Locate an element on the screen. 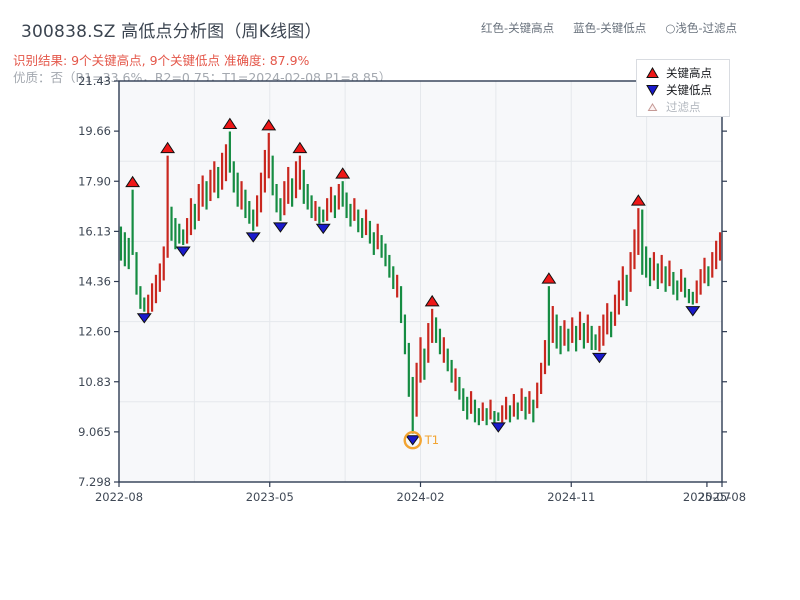 This screenshot has width=800, height=600. x-axis-label: 2025-08 is located at coordinates (722, 497).